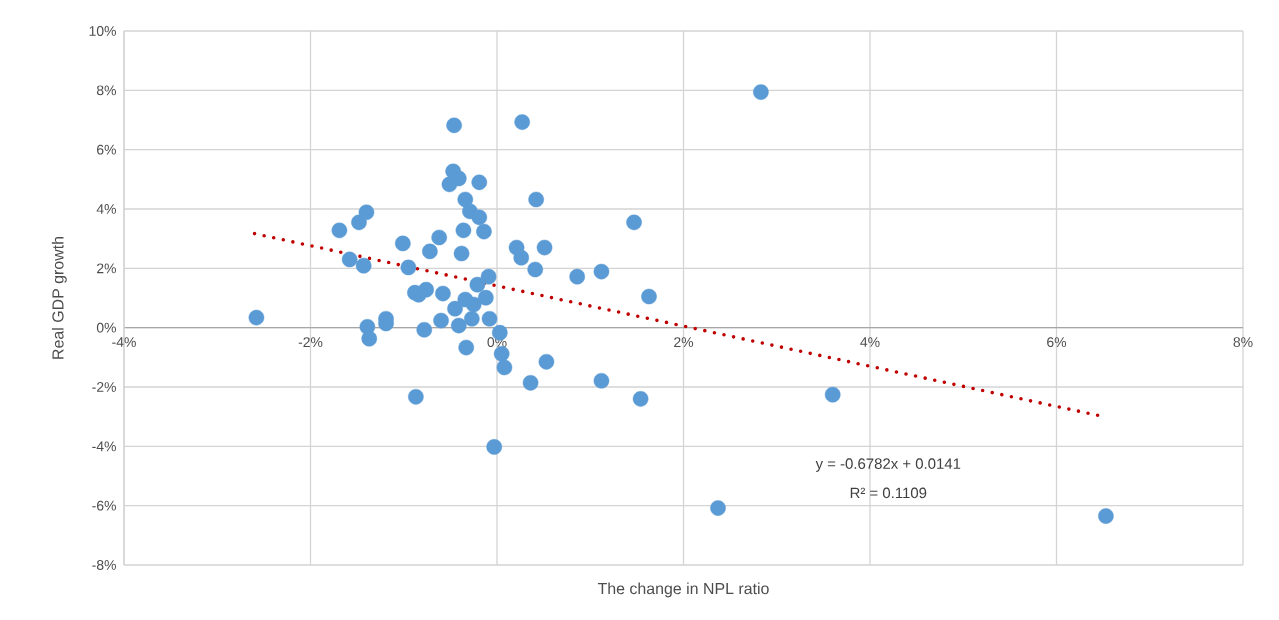 The width and height of the screenshot is (1279, 620). Describe the element at coordinates (684, 342) in the screenshot. I see `x-tick-label: 2%` at that location.